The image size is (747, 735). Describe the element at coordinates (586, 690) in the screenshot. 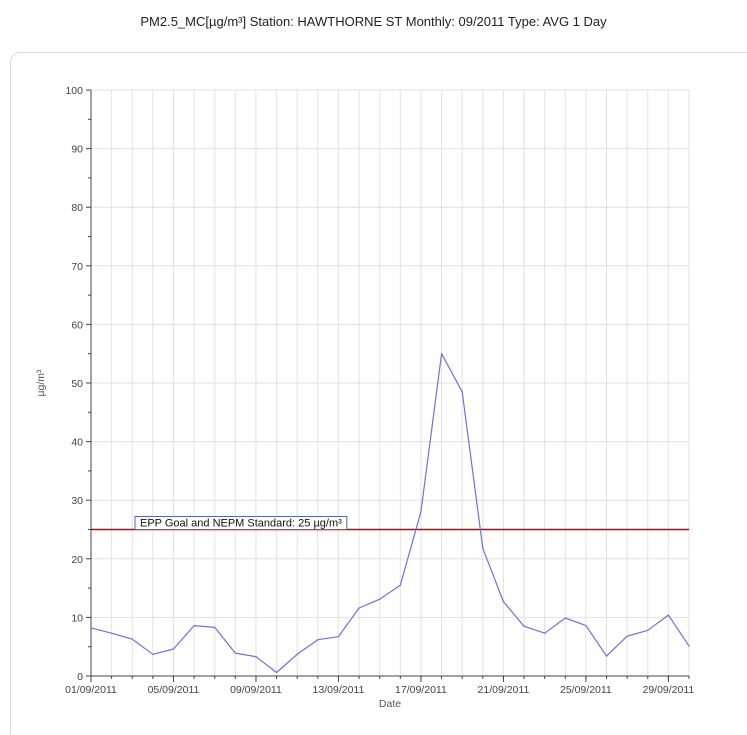

I see `x-tick-label: 25/09/2011` at that location.